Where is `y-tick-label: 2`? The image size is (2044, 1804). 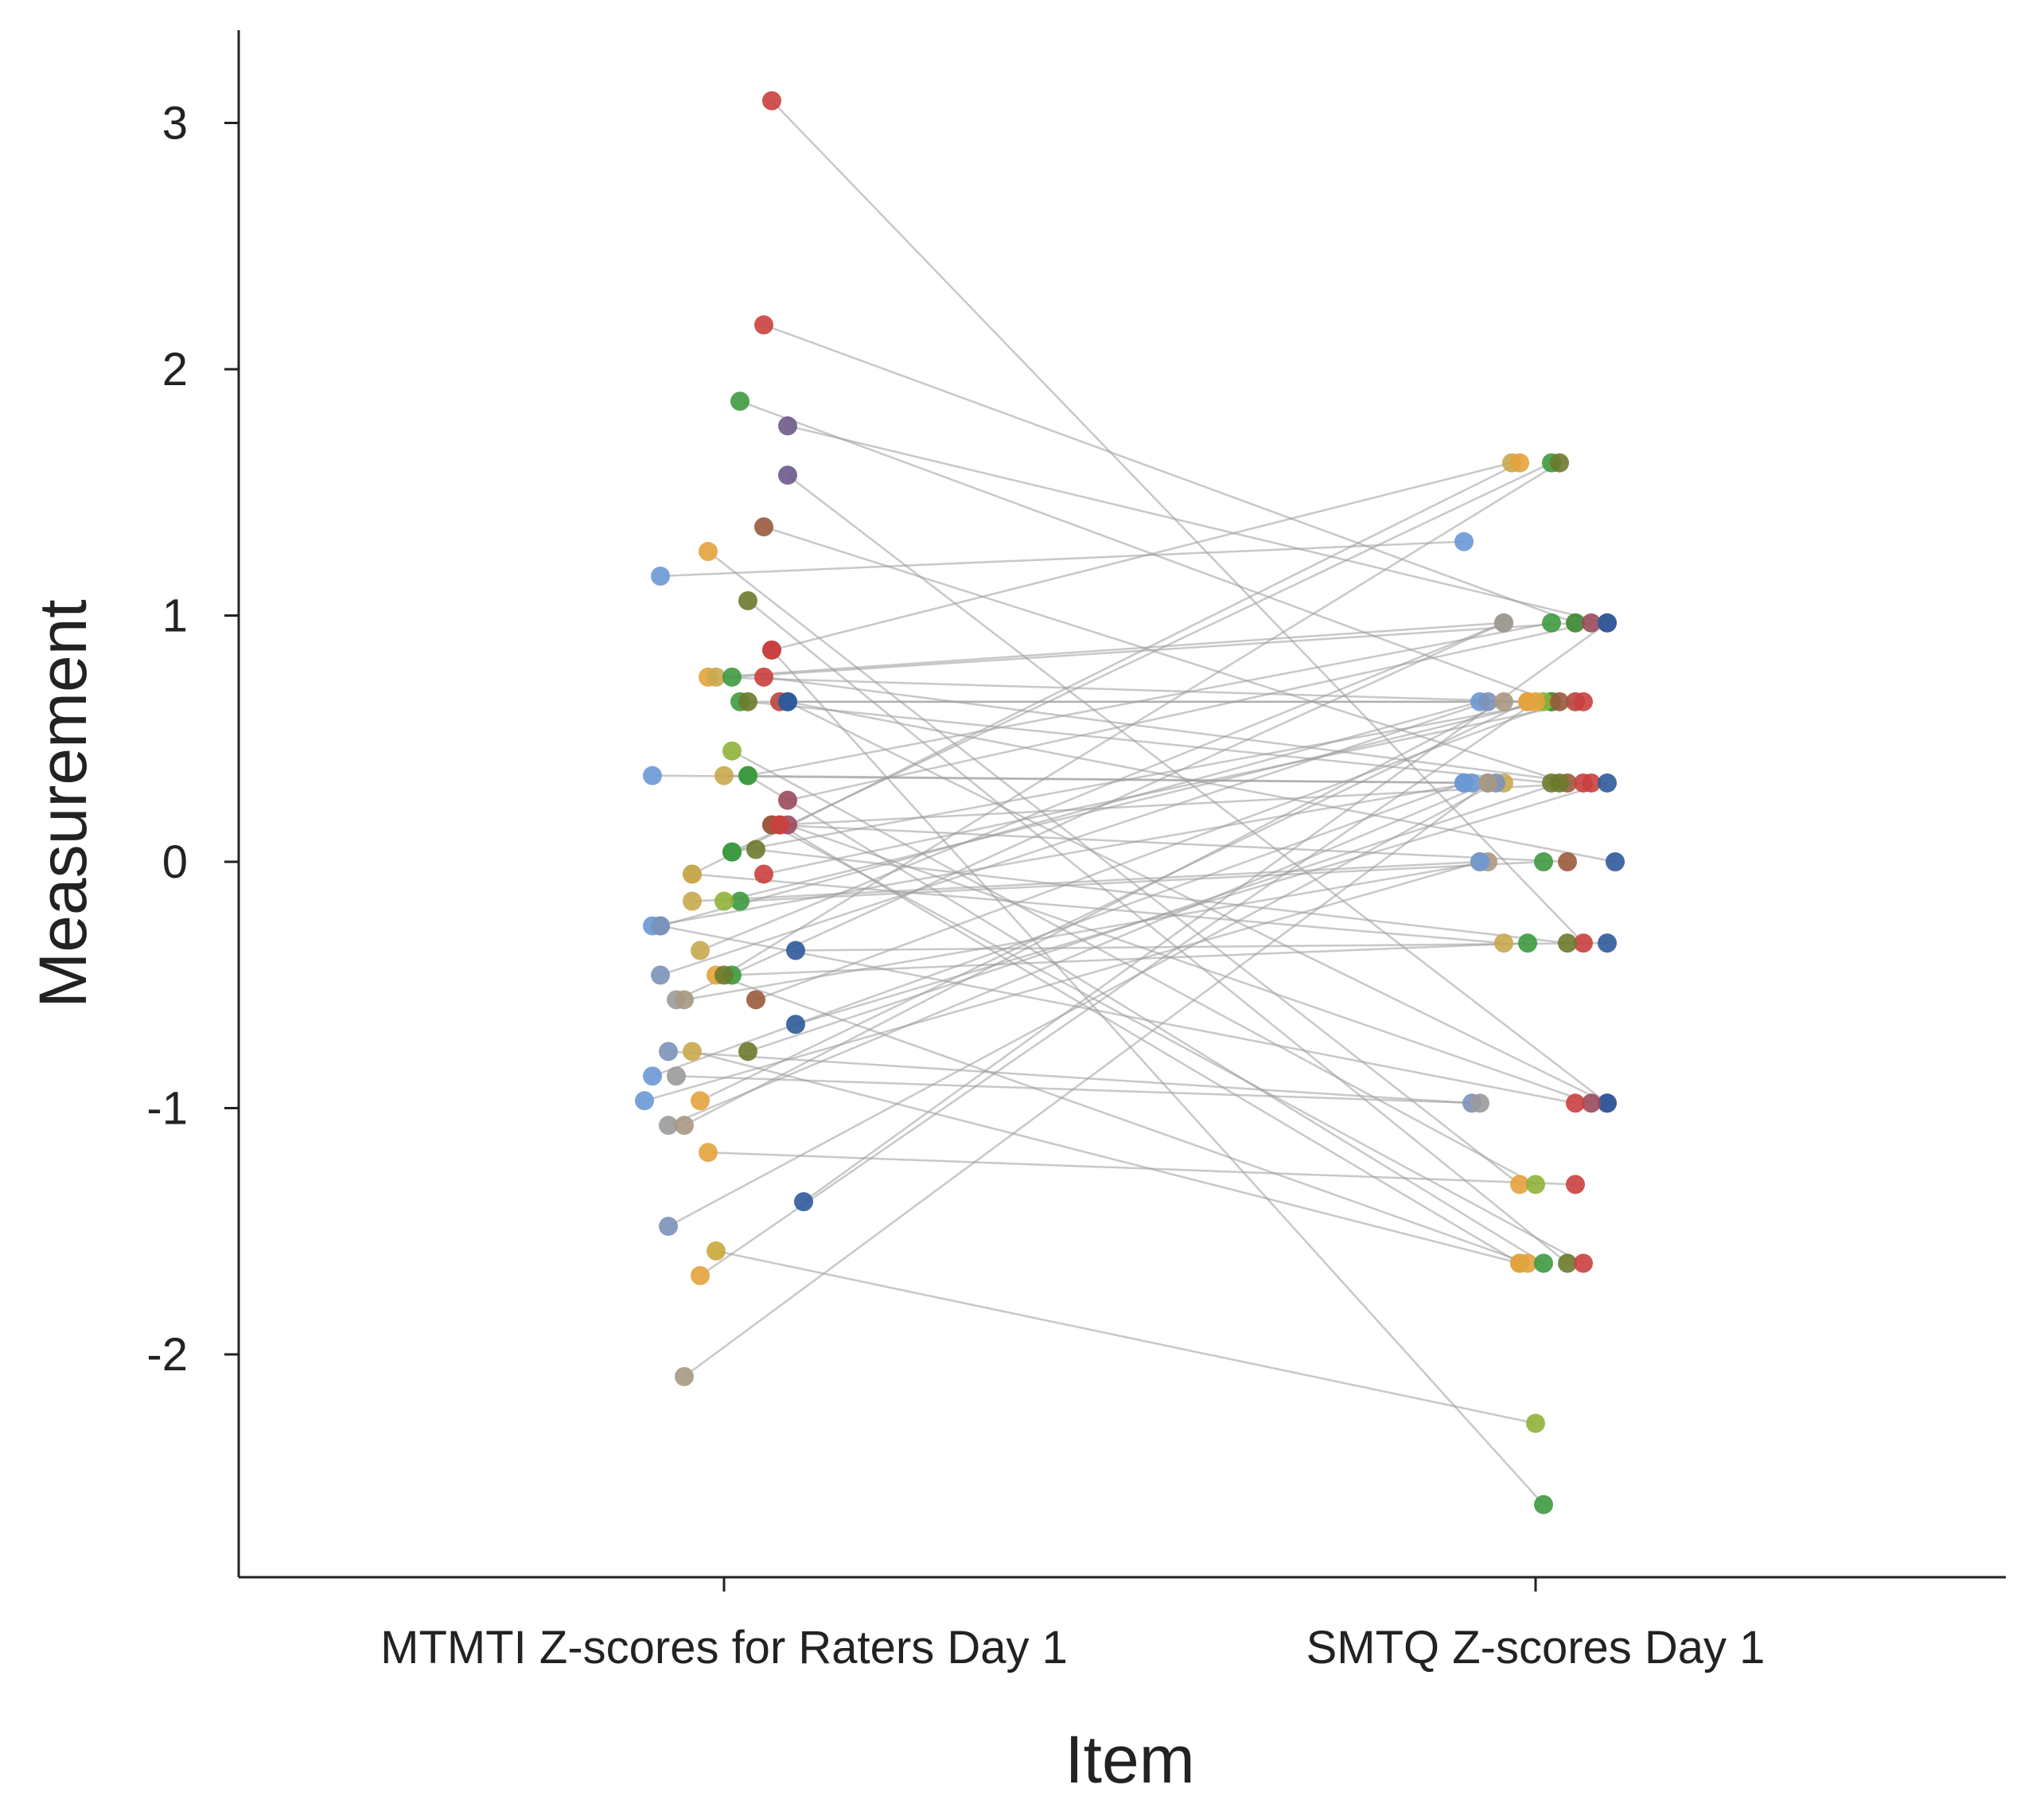 y-tick-label: 2 is located at coordinates (175, 369).